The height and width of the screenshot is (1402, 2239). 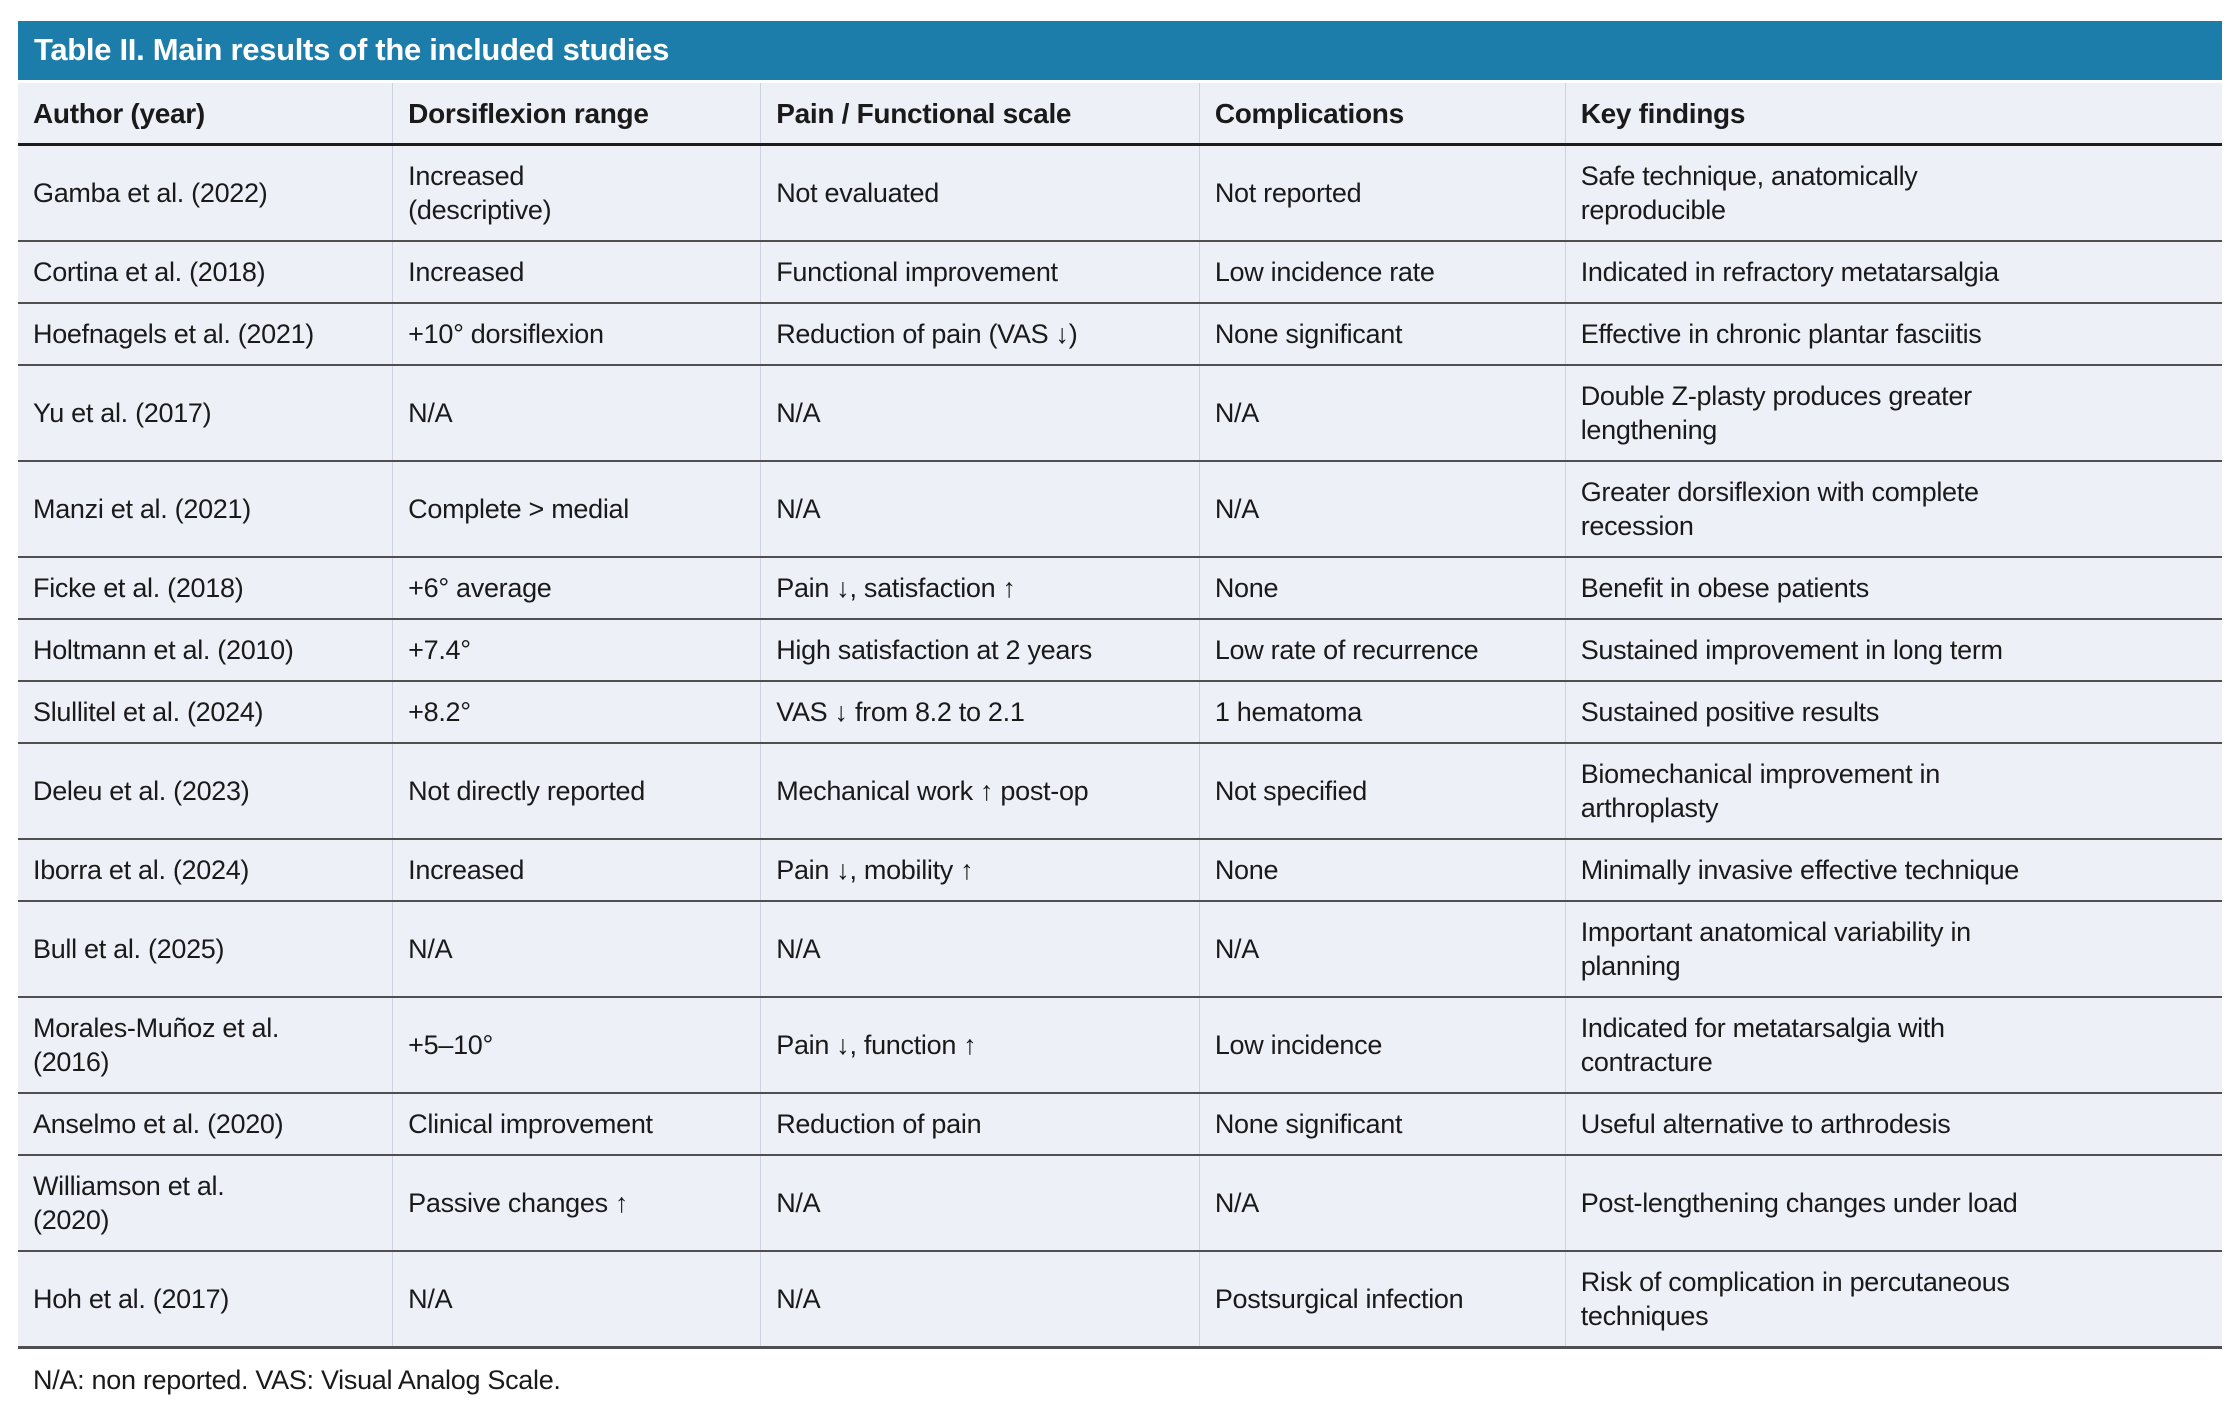 What do you see at coordinates (205, 508) in the screenshot?
I see `cell-author: Manzi et al. (2021)` at bounding box center [205, 508].